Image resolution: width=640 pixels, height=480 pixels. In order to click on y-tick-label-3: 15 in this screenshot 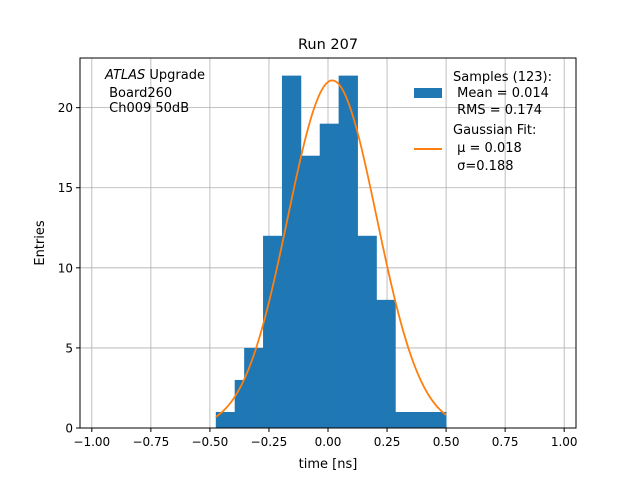, I will do `click(65, 188)`.